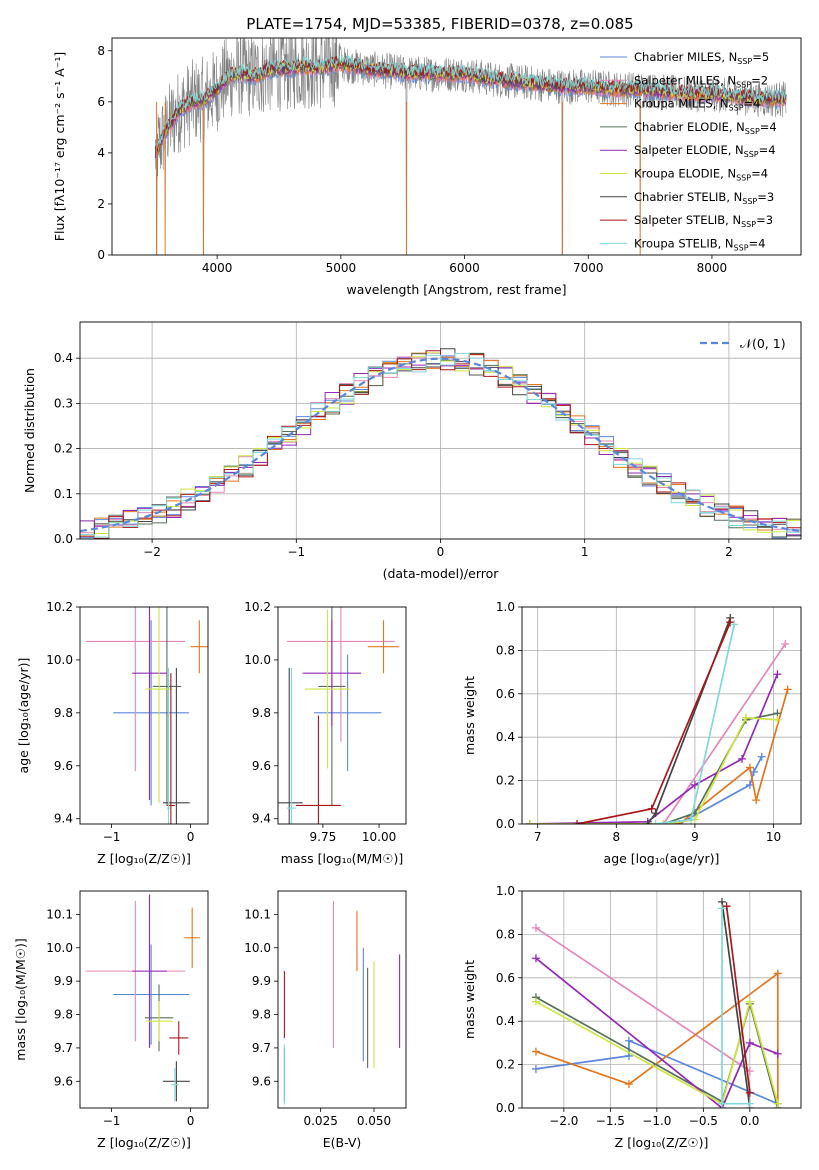 Image resolution: width=819 pixels, height=1170 pixels. I want to click on plot-area-weight_vs_Z, so click(661, 999).